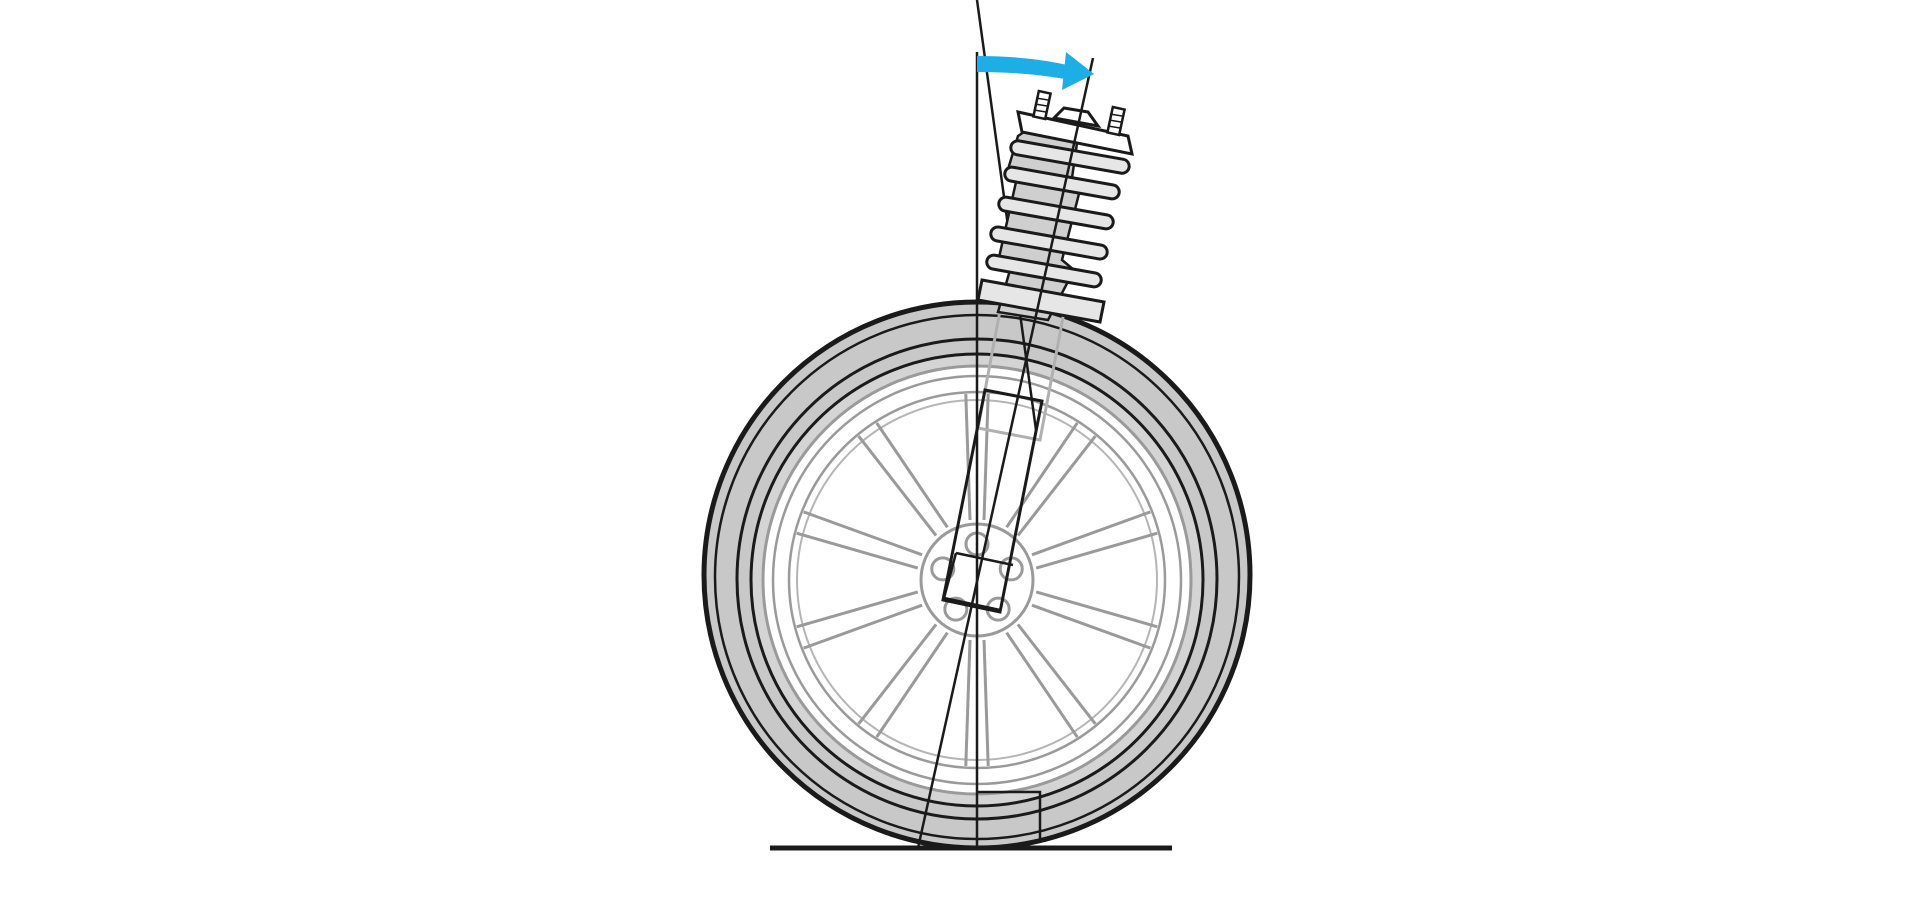 This screenshot has height=900, width=1920. Describe the element at coordinates (1078, 71) in the screenshot. I see `arrow-head` at that location.